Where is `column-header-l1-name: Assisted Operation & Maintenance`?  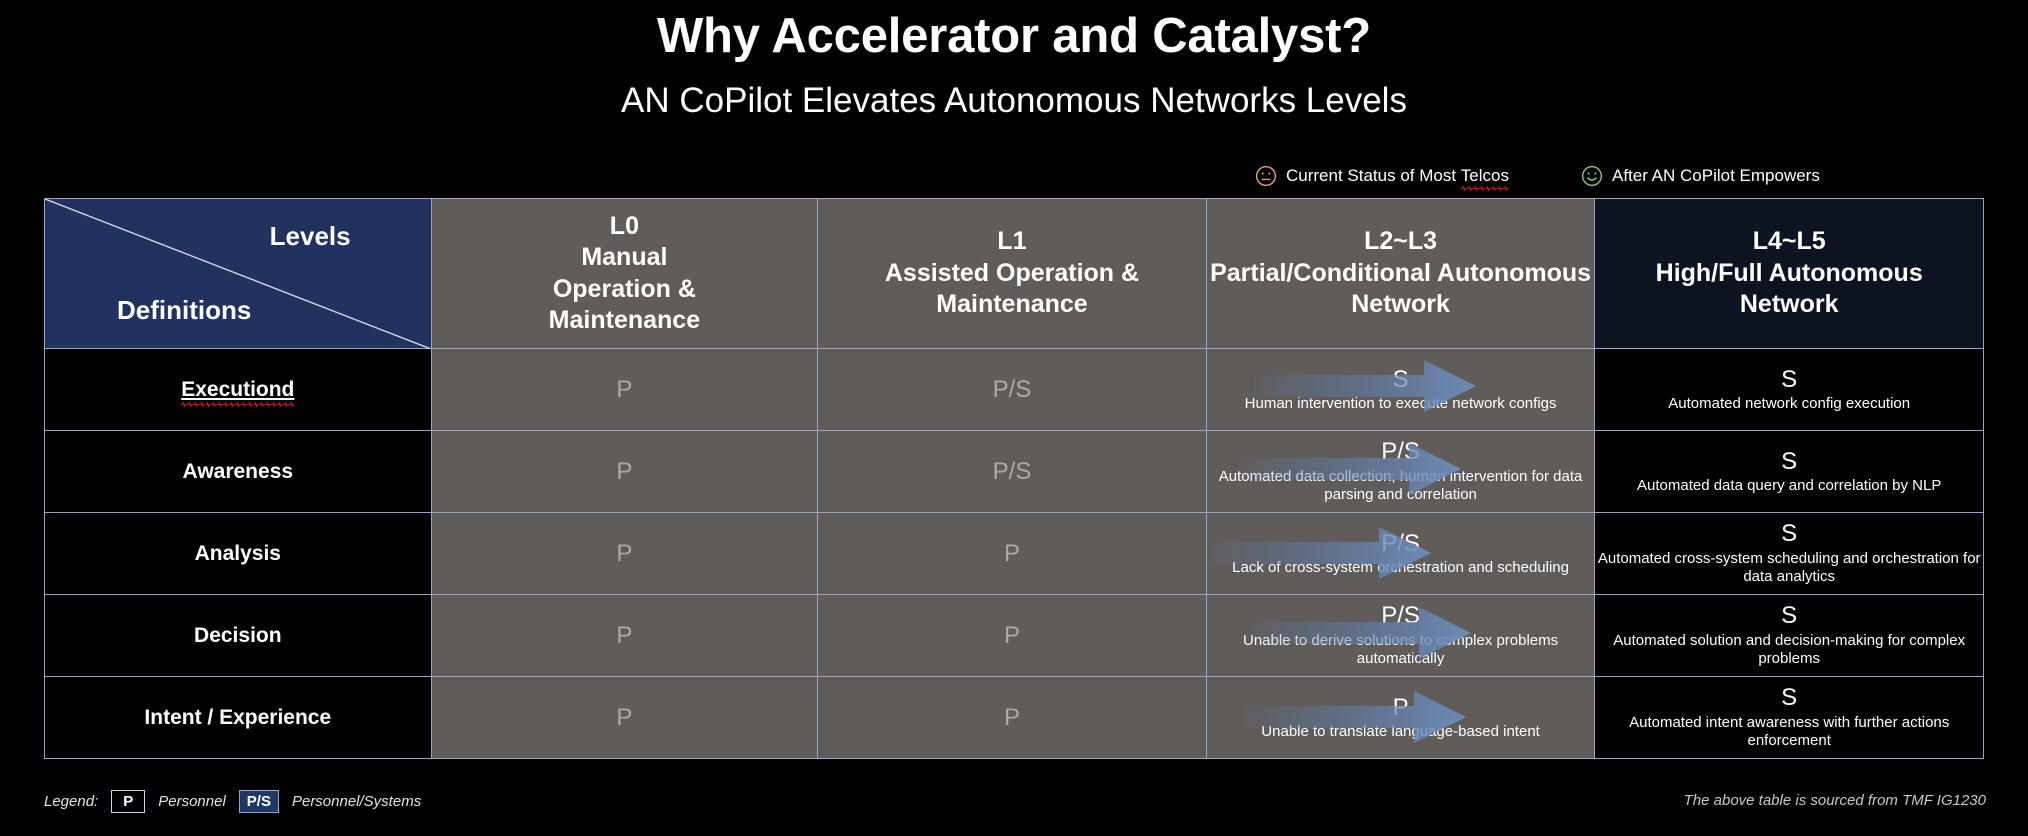
column-header-l1-name: Assisted Operation & Maintenance is located at coordinates (1012, 288).